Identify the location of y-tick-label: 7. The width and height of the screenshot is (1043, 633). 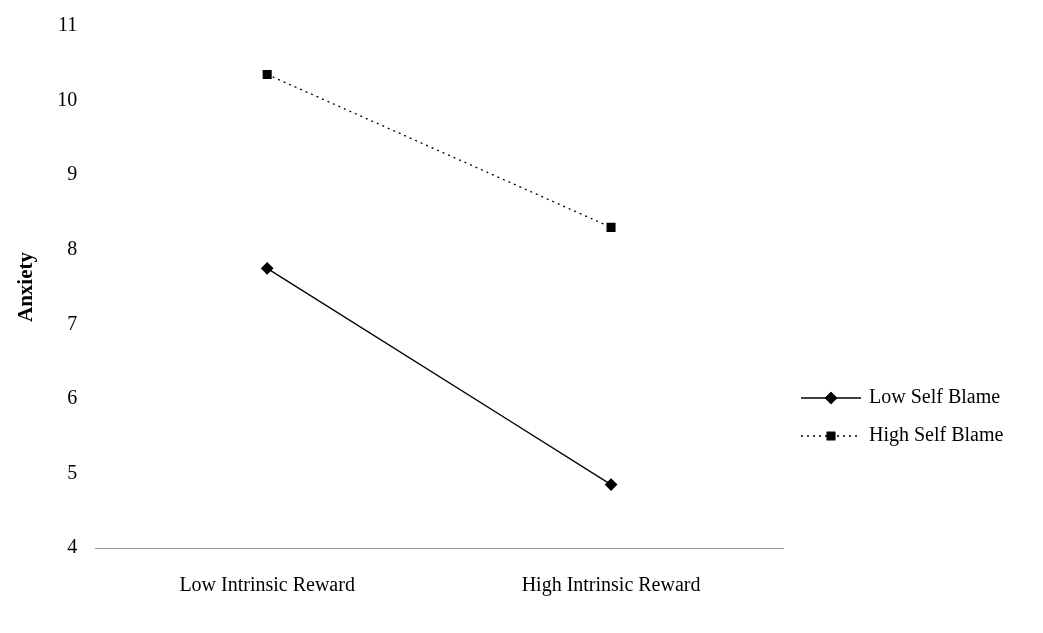
(72, 322).